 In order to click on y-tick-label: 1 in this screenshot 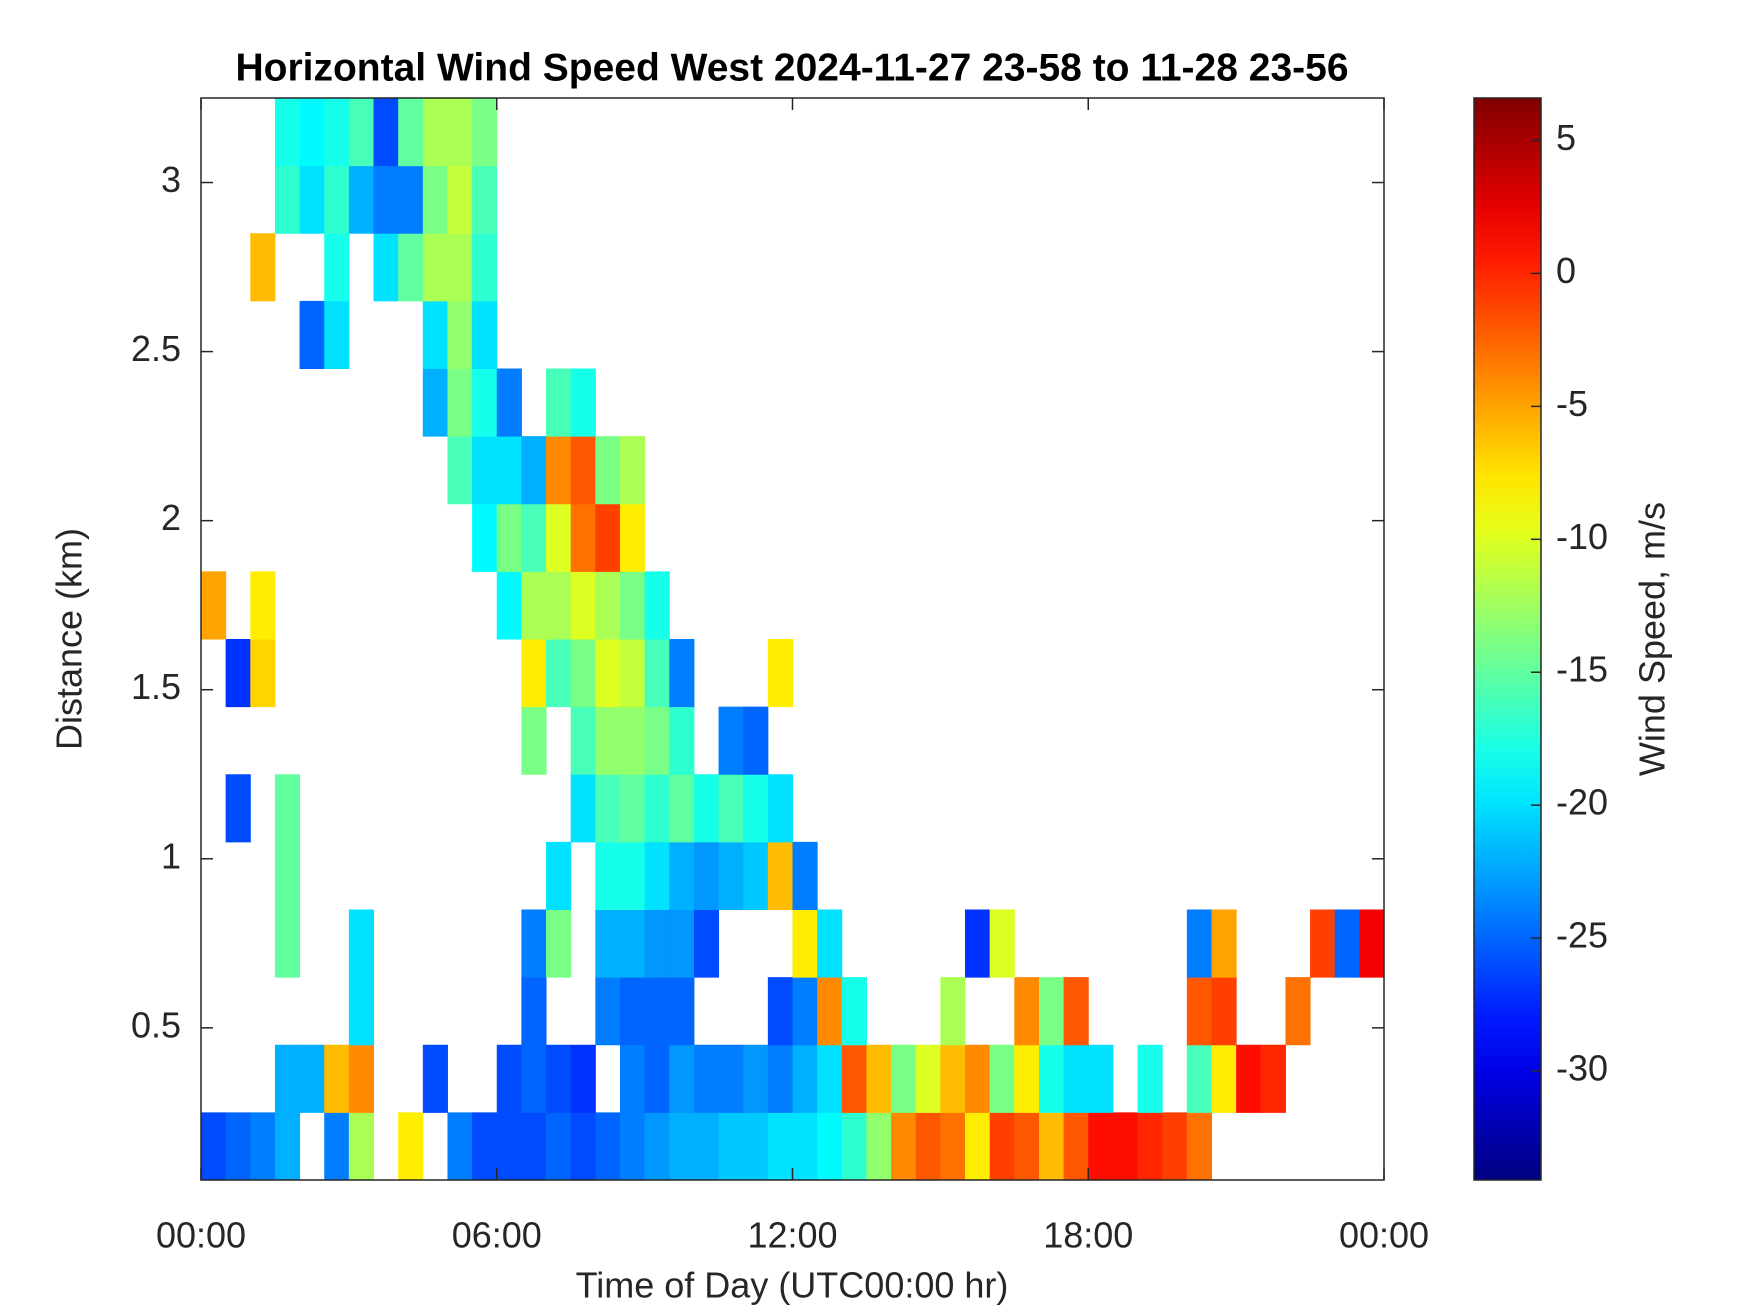, I will do `click(171, 855)`.